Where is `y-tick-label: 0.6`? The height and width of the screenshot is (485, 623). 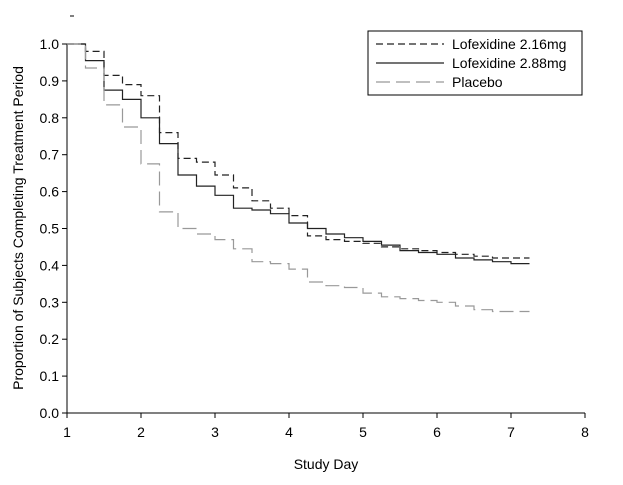
y-tick-label: 0.6 is located at coordinates (50, 192).